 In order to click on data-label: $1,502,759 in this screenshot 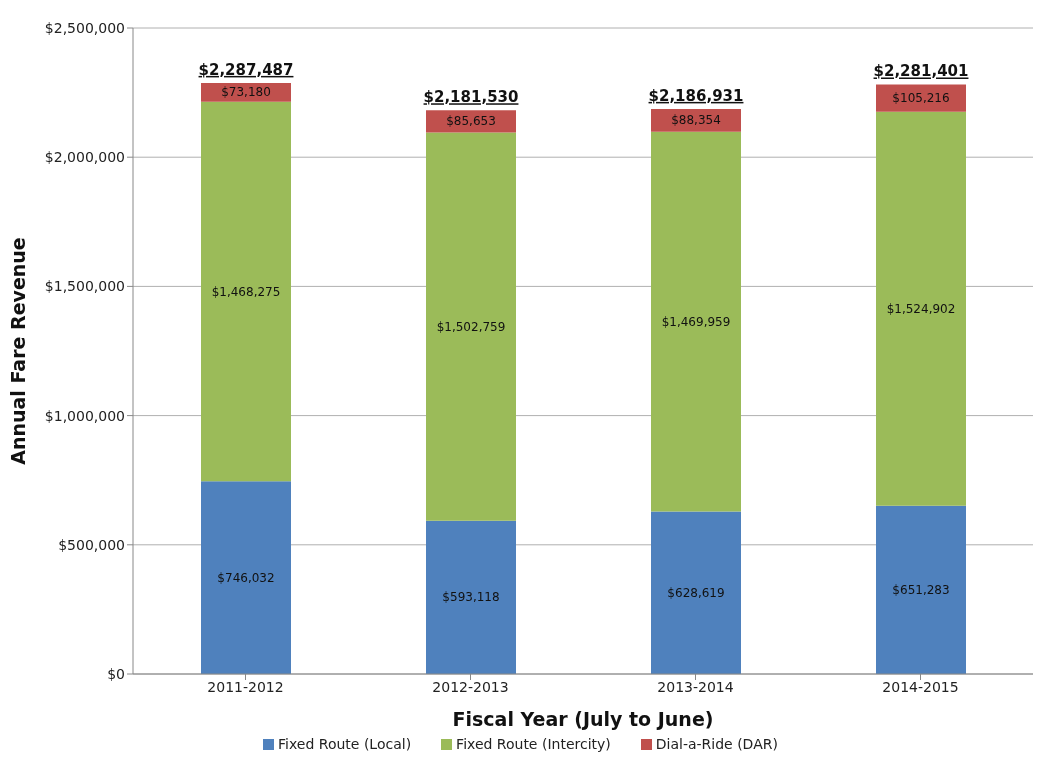, I will do `click(471, 326)`.